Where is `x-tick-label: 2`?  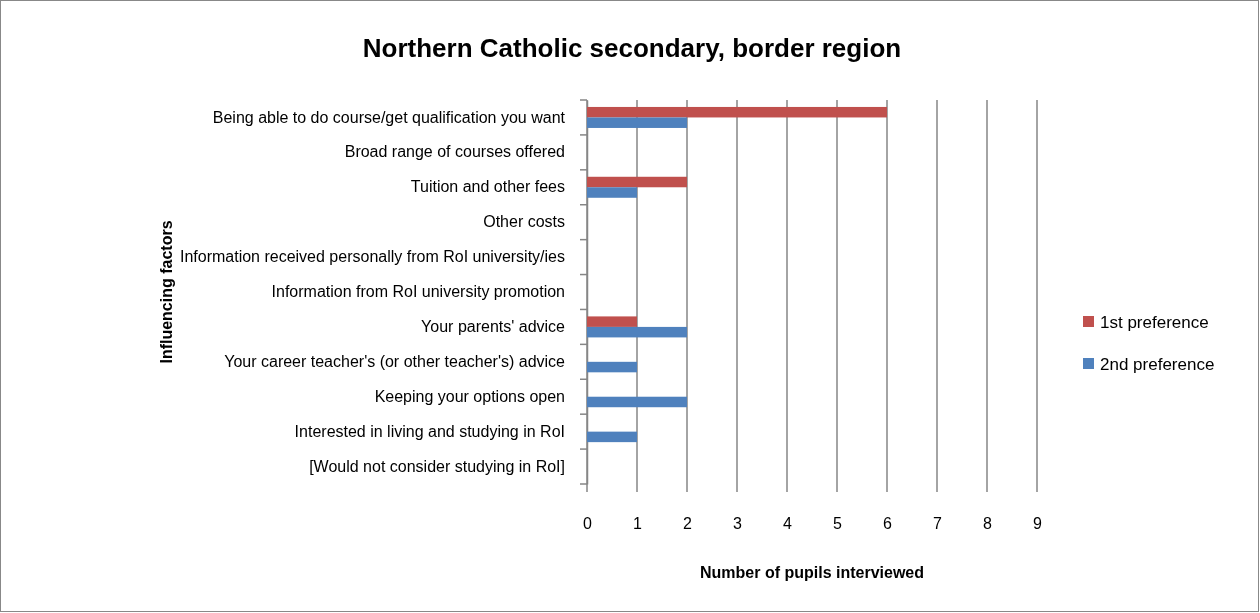
x-tick-label: 2 is located at coordinates (688, 524).